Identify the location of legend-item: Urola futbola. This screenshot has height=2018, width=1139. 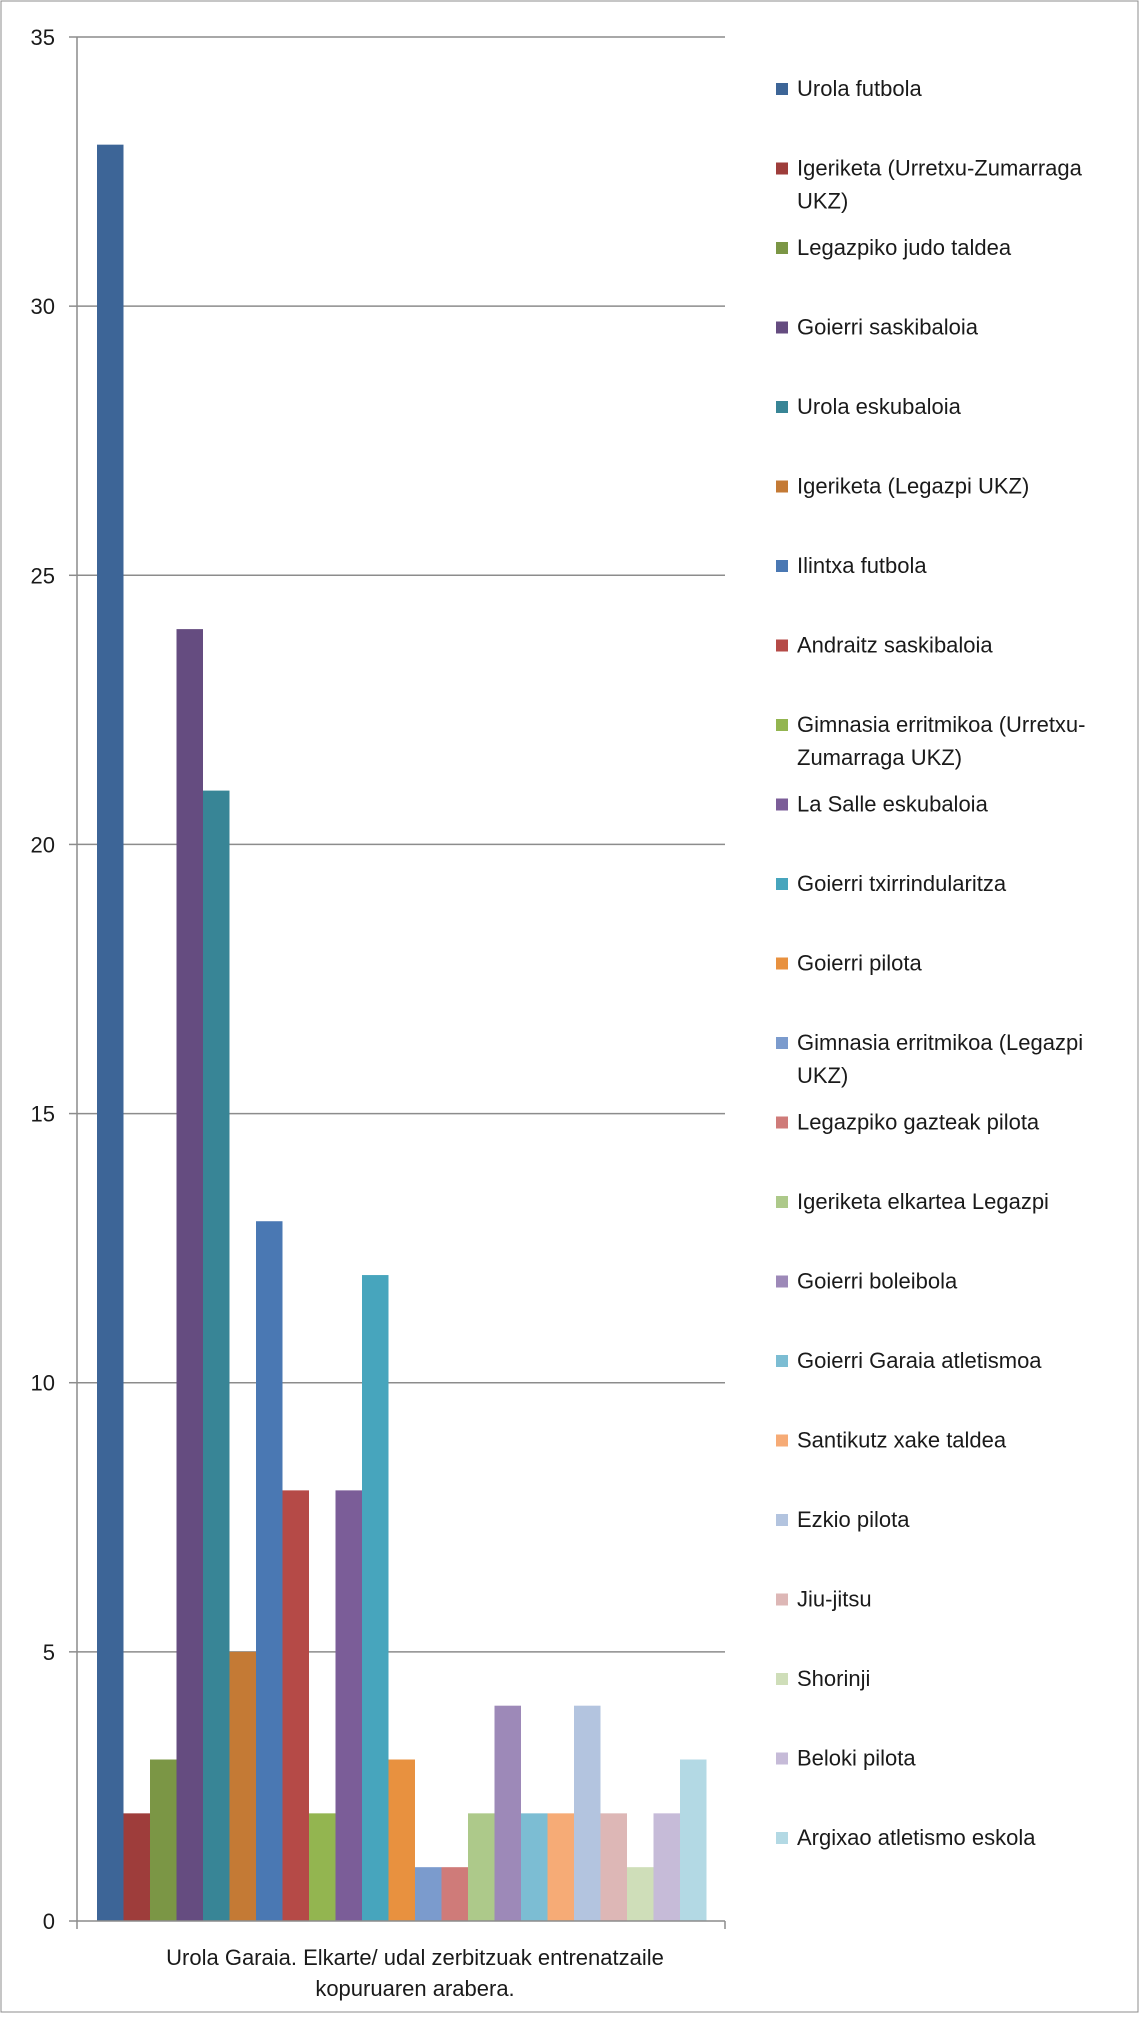
(849, 88).